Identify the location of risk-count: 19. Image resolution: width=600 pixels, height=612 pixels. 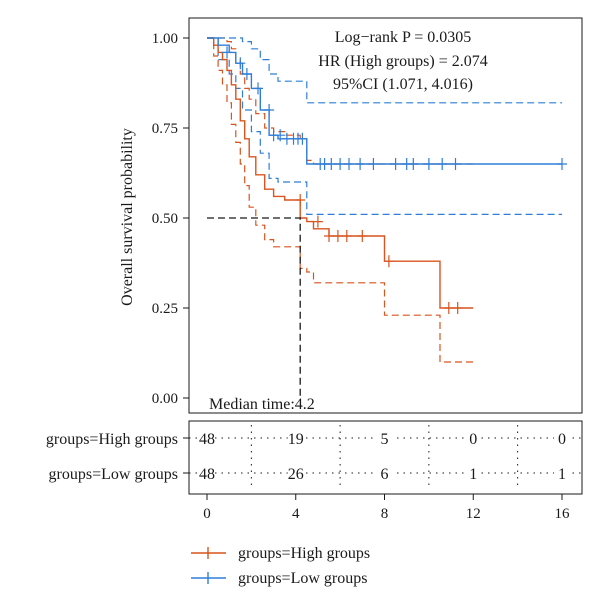
(296, 439).